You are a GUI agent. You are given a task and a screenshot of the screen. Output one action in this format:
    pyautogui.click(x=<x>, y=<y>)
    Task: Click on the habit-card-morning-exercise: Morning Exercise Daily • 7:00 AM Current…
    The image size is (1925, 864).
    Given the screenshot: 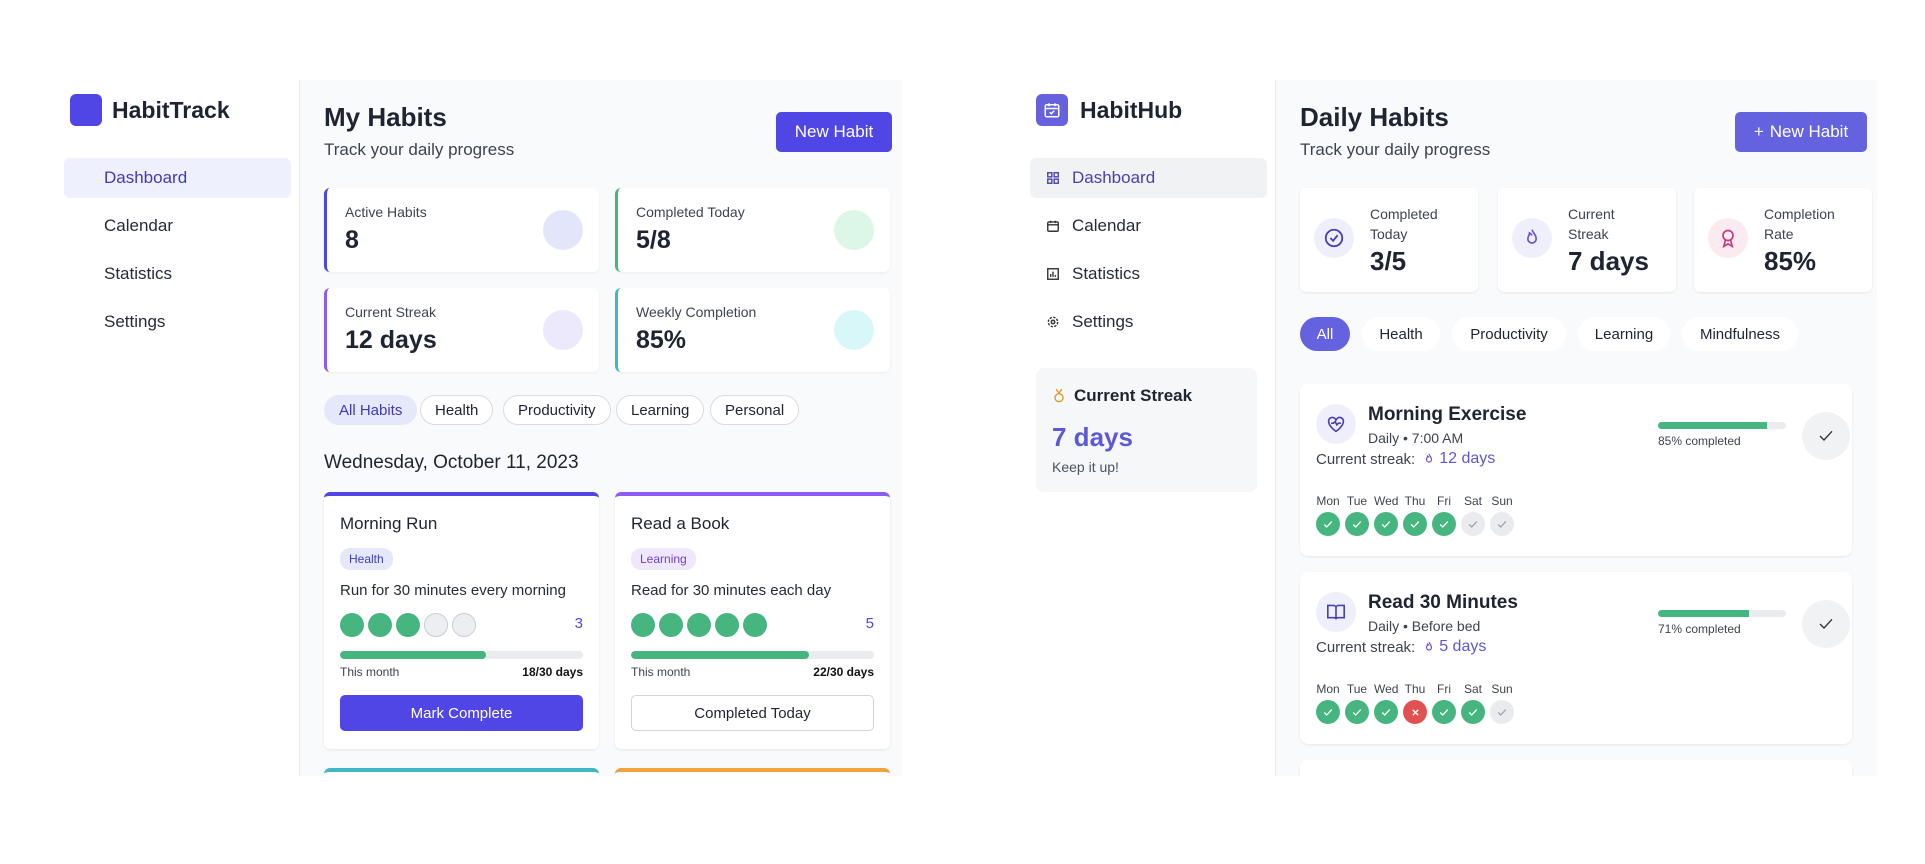 What is the action you would take?
    pyautogui.click(x=1576, y=470)
    